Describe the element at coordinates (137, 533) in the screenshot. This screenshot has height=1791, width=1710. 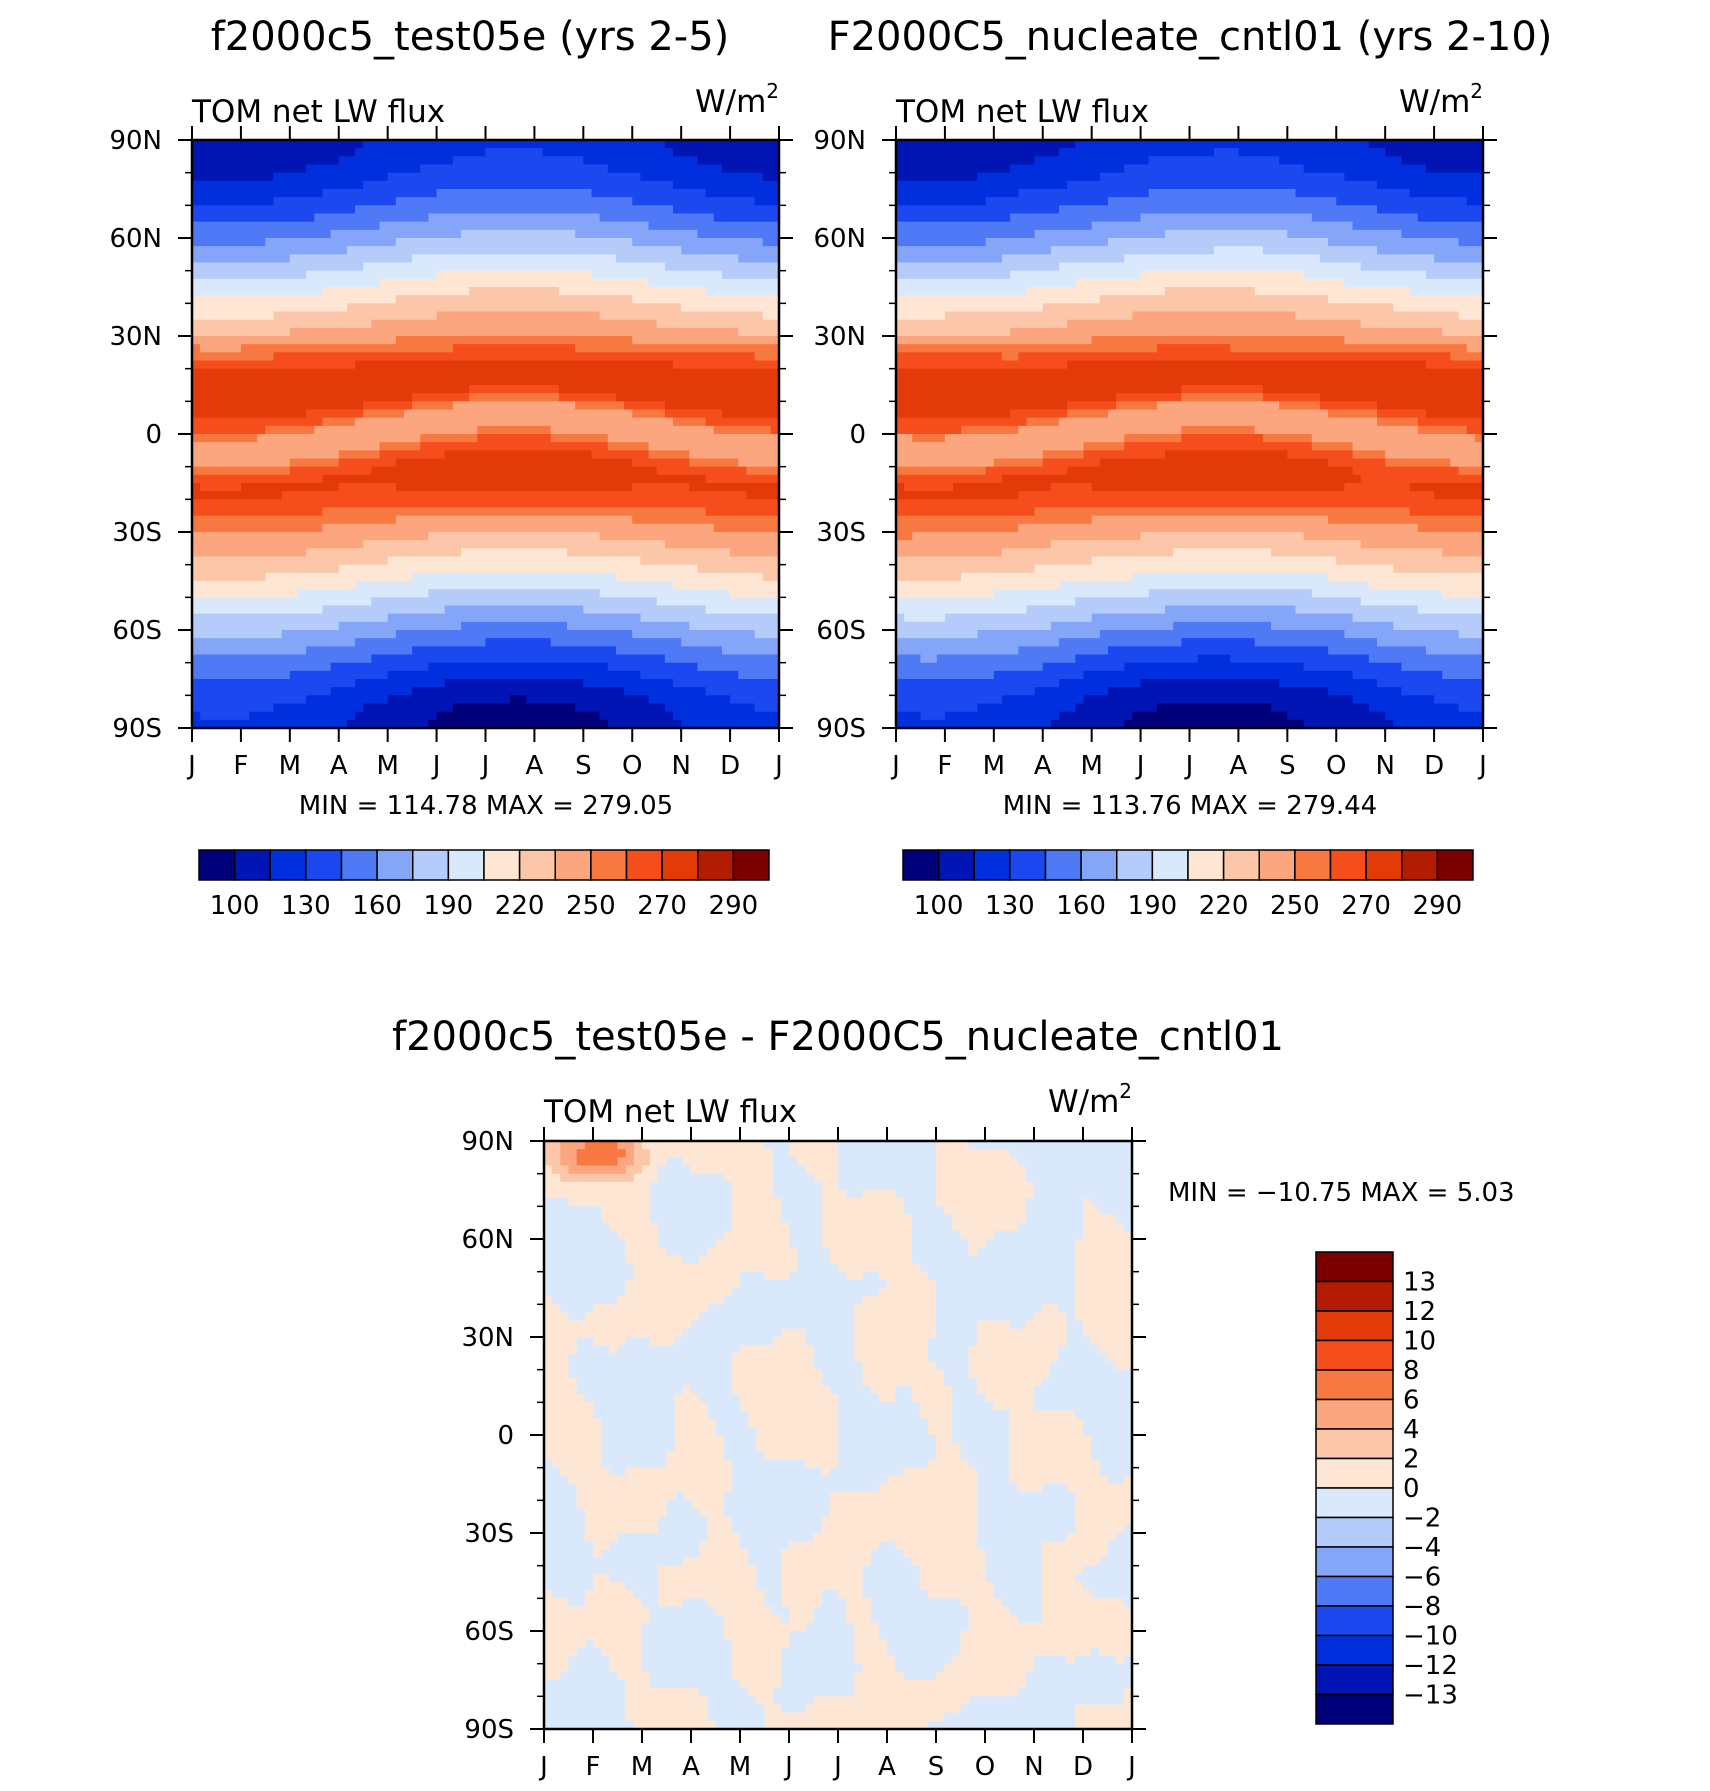
I see `y-tick-label: 30S` at that location.